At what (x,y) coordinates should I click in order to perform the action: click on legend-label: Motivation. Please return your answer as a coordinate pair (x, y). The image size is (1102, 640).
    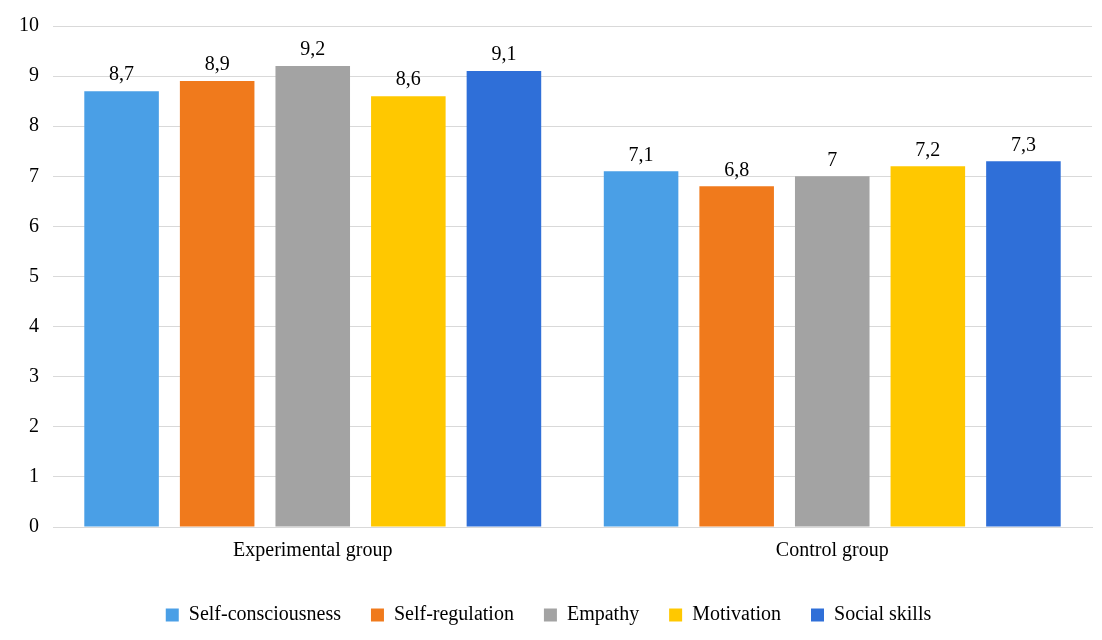
    Looking at the image, I should click on (737, 613).